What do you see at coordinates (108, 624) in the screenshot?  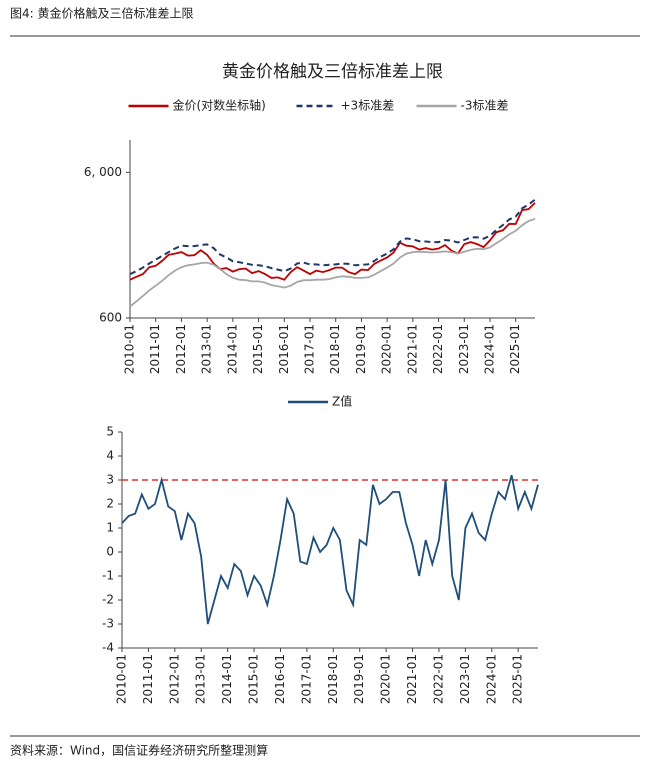 I see `y-tick-label: -3` at bounding box center [108, 624].